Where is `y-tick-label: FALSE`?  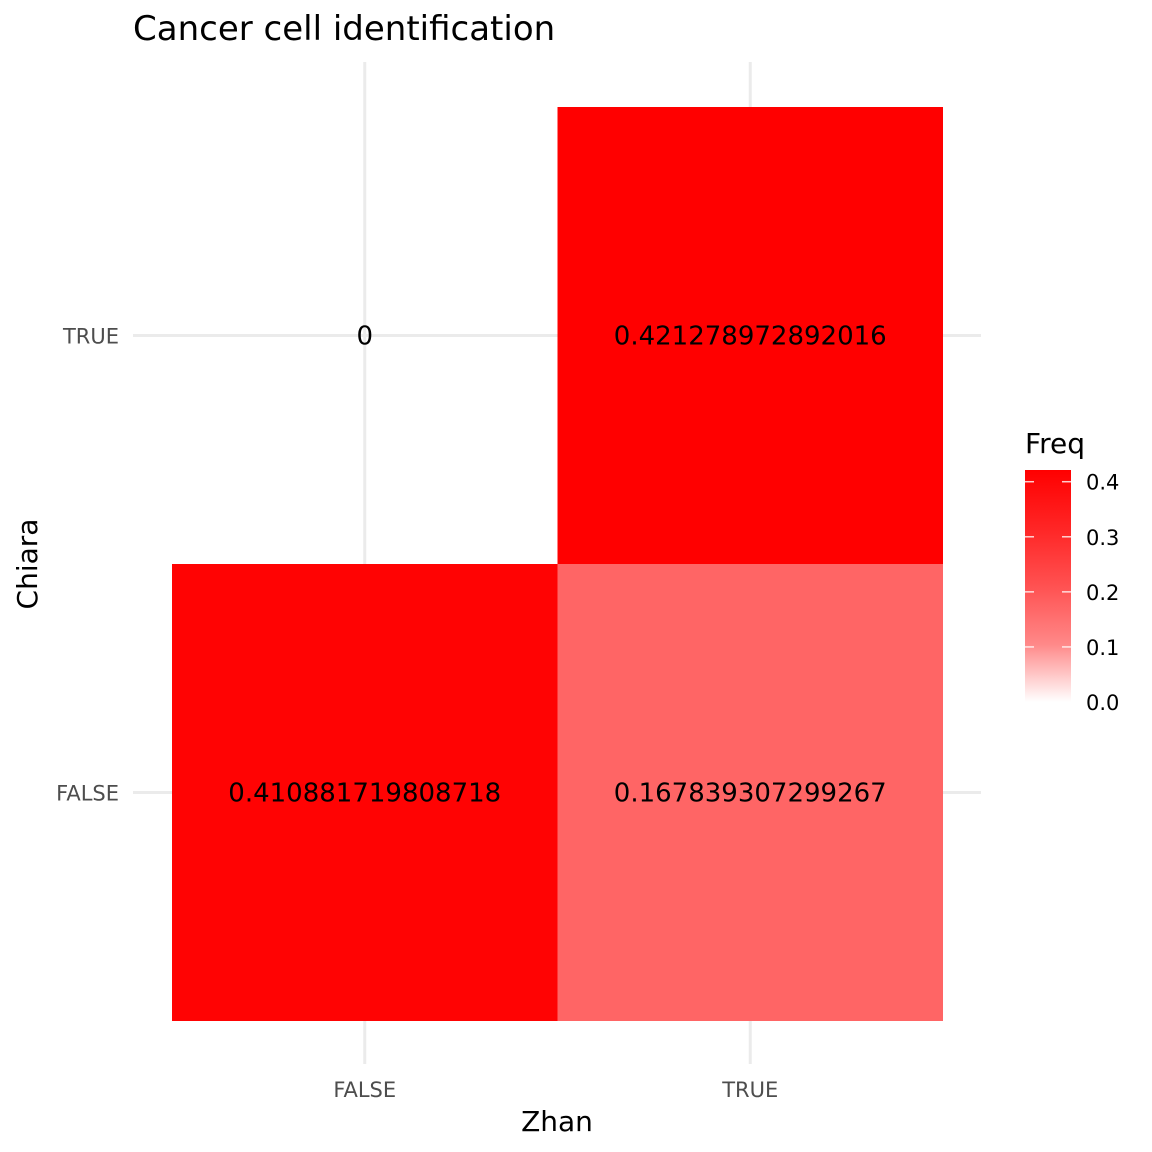 y-tick-label: FALSE is located at coordinates (87, 794).